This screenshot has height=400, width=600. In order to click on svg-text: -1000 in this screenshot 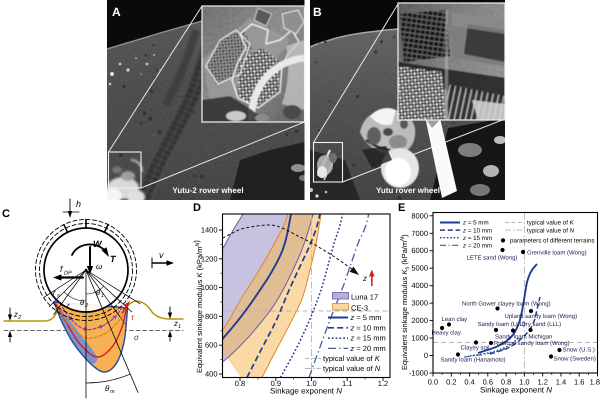, I will do `click(418, 373)`.